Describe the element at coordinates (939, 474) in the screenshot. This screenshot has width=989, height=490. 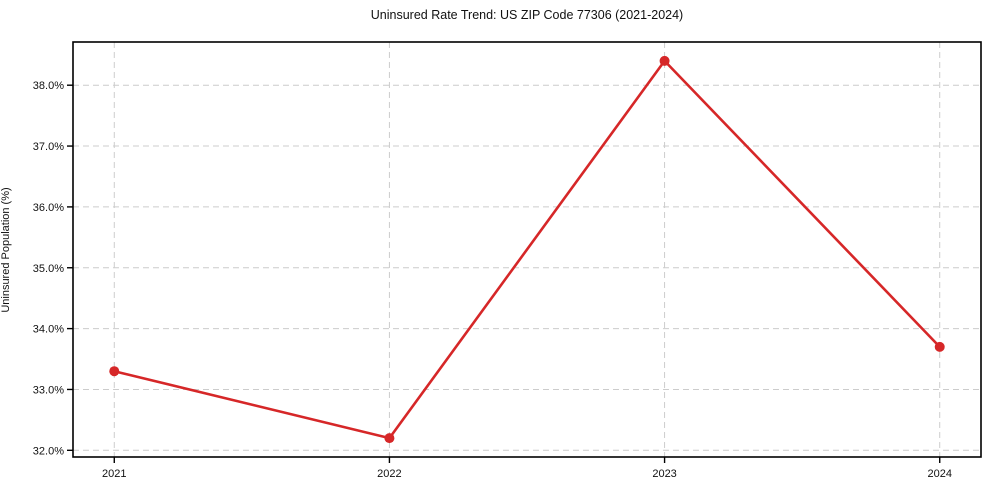
I see `x-tick-label: 2024` at that location.